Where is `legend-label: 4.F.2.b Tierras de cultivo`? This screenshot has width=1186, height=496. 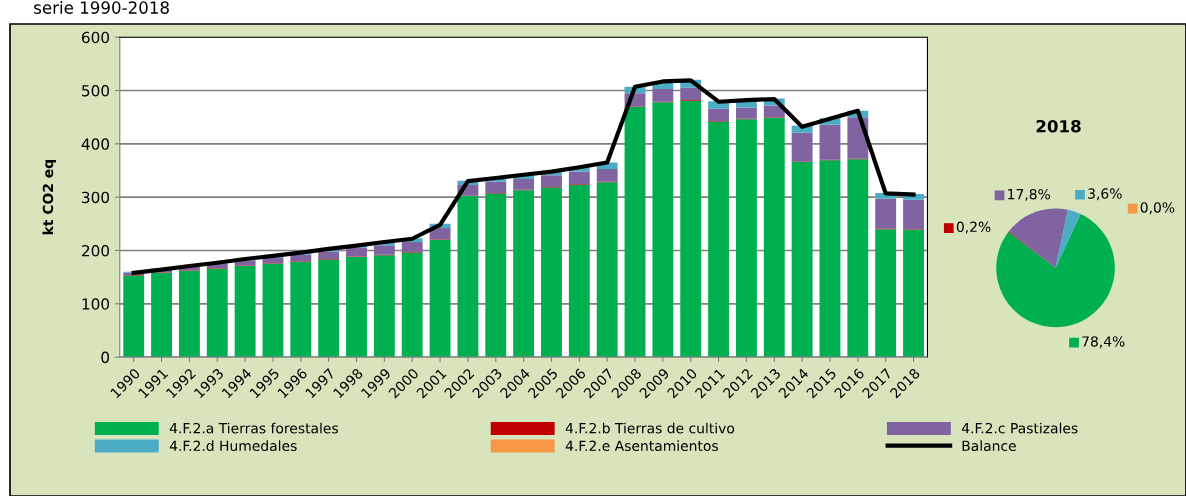 legend-label: 4.F.2.b Tierras de cultivo is located at coordinates (650, 428).